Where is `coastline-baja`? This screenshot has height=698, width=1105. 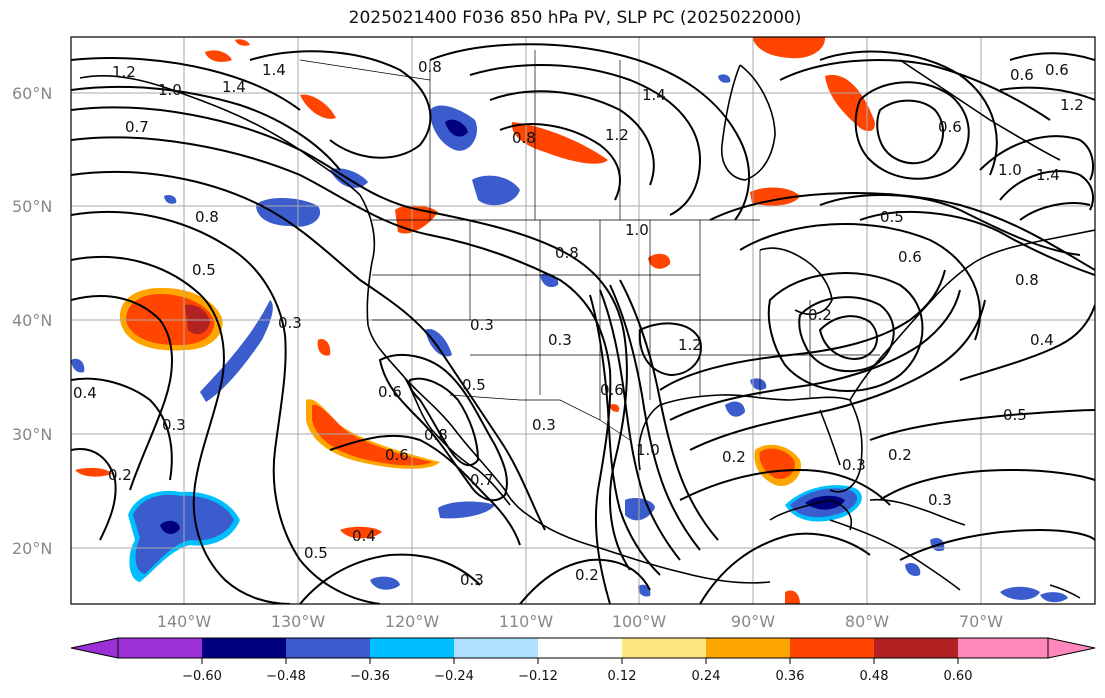
coastline-baja is located at coordinates (457, 441).